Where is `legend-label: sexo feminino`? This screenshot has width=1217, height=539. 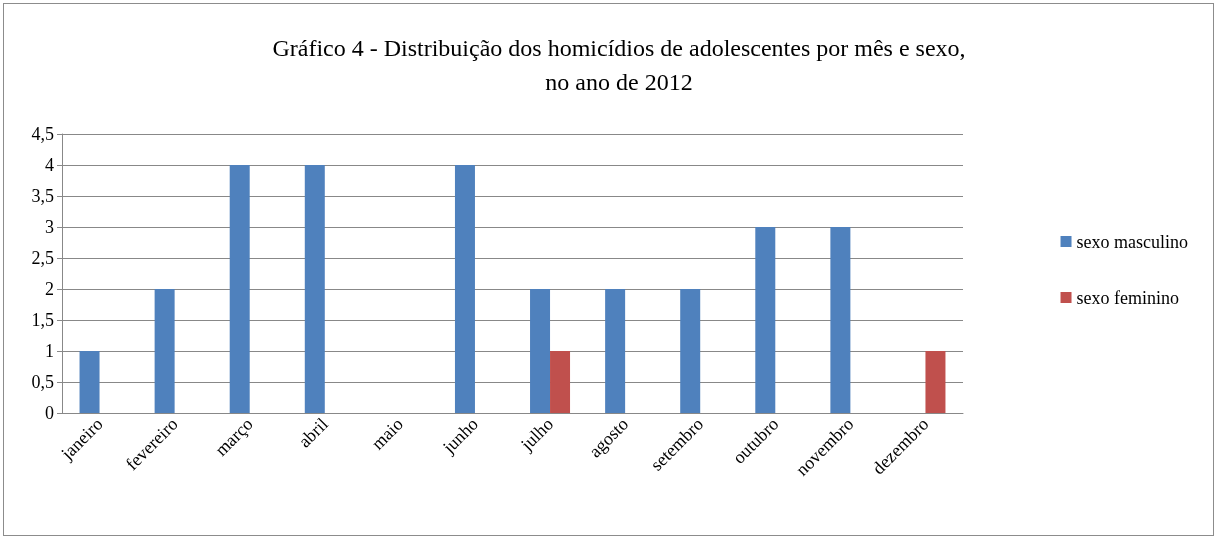 legend-label: sexo feminino is located at coordinates (1127, 297).